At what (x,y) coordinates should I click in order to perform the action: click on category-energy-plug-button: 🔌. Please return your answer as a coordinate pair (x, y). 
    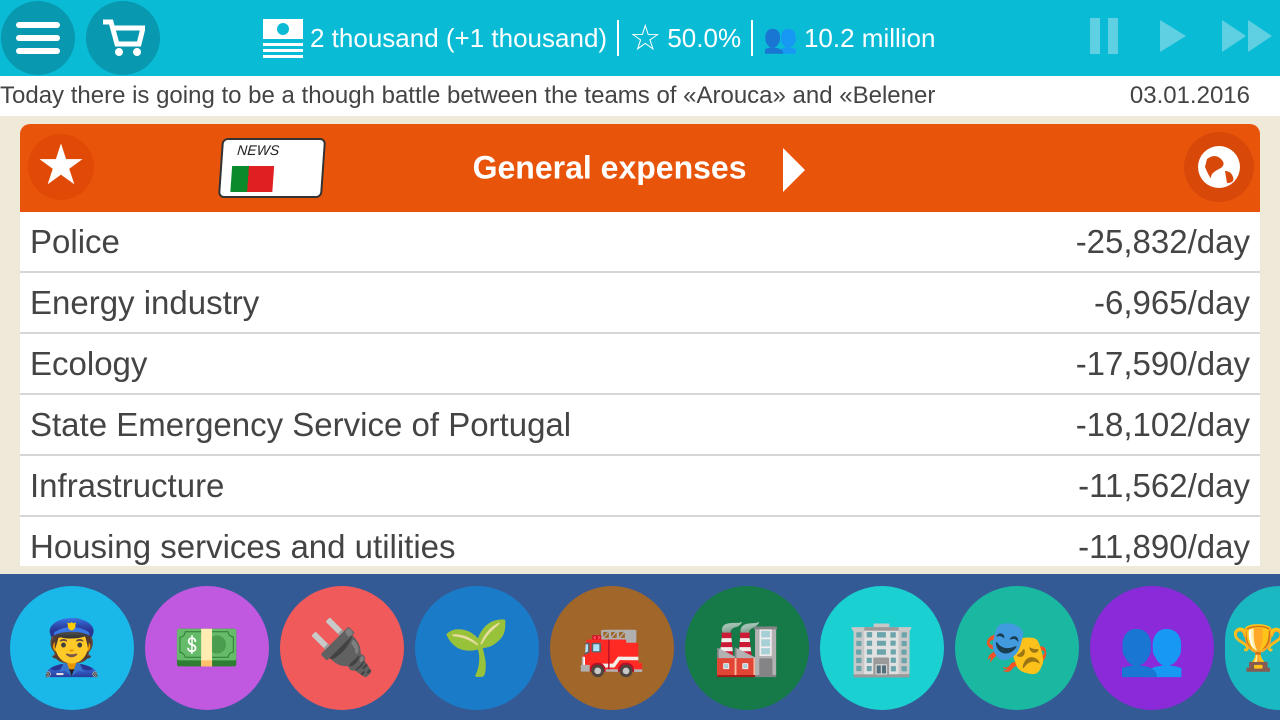
    Looking at the image, I should click on (342, 648).